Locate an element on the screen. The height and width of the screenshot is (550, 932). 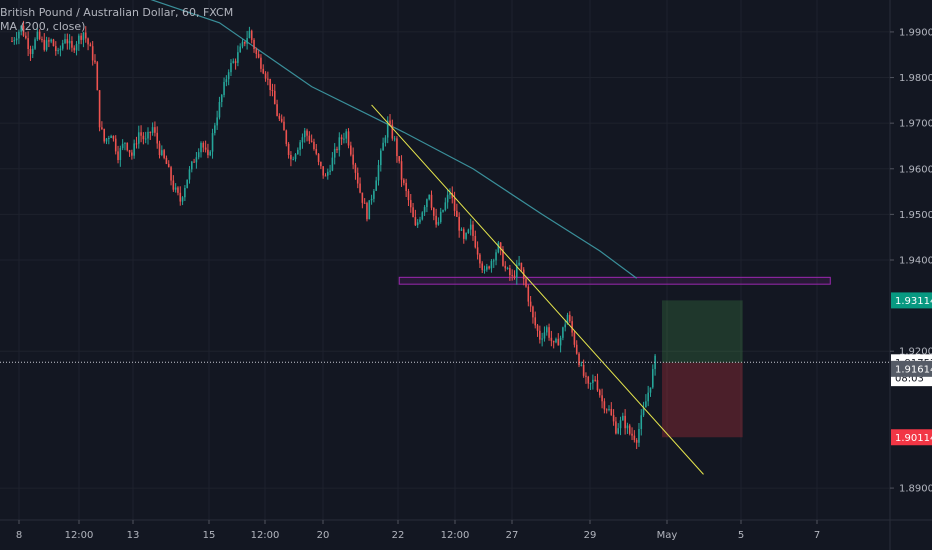
y-tick-label: 1.89000 is located at coordinates (915, 489).